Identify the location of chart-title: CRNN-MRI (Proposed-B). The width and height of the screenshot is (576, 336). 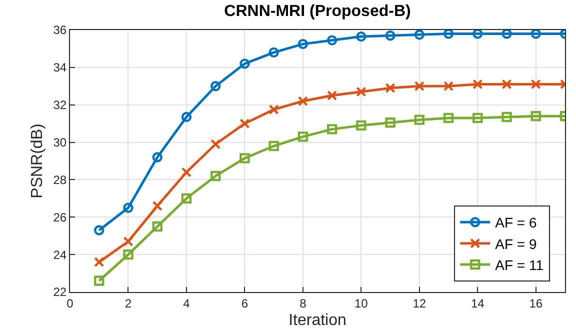
(317, 11).